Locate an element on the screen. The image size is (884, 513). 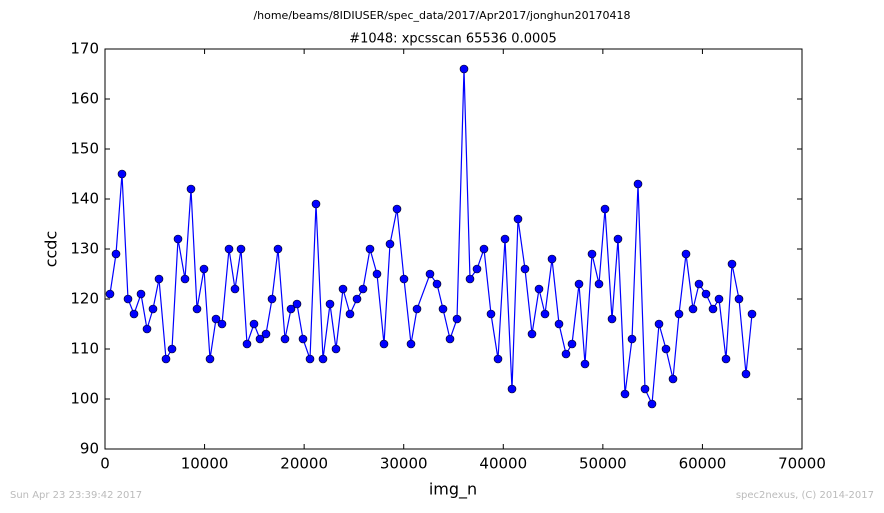
y-axis-label: ccdc is located at coordinates (51, 249).